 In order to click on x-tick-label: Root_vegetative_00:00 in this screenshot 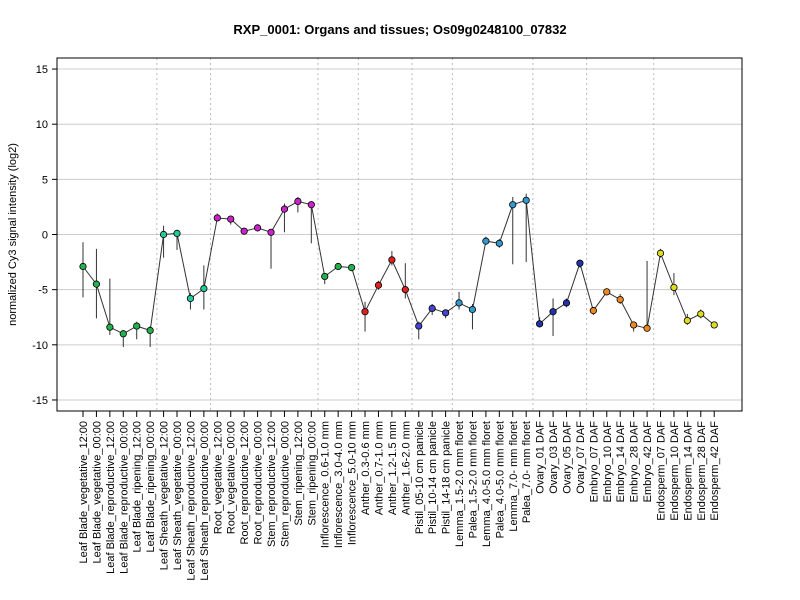, I will do `click(232, 477)`.